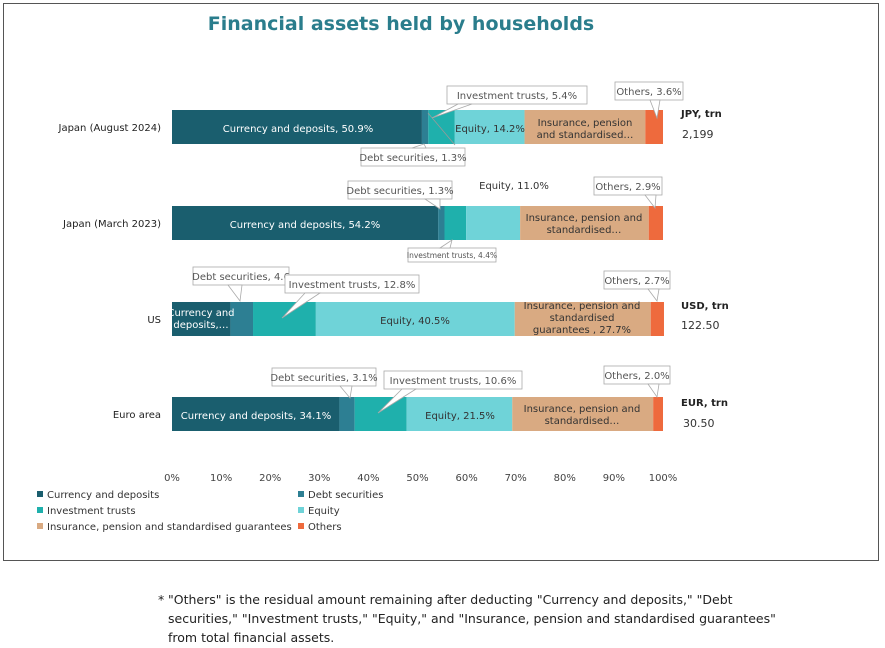 The height and width of the screenshot is (648, 885). I want to click on data-label-insurance: guarantees , 27.7%, so click(582, 330).